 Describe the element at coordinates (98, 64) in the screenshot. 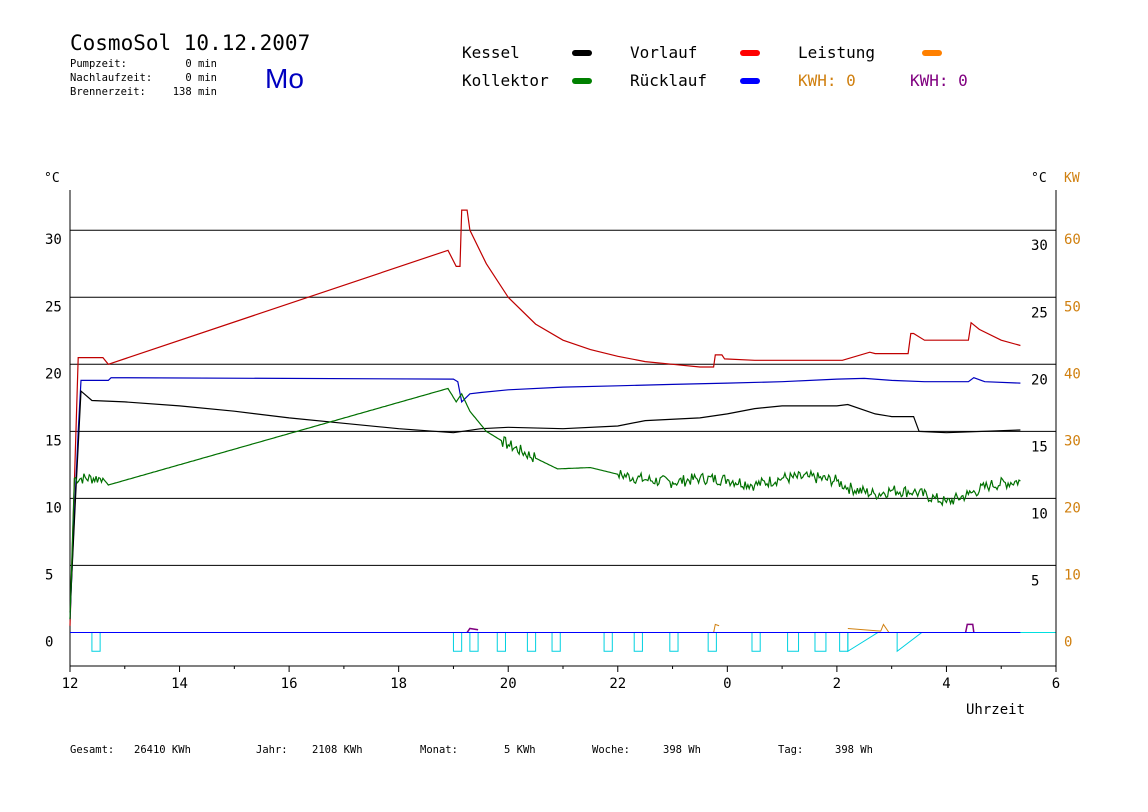

I see `stat-label-pumpzeit: Pumpzeit:` at that location.